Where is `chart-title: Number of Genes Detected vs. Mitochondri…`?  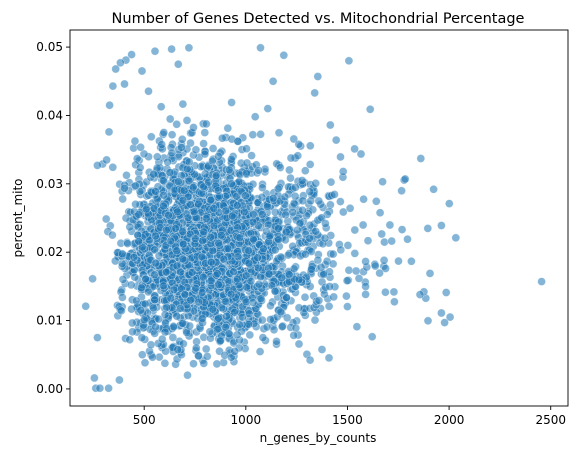 chart-title: Number of Genes Detected vs. Mitochondri… is located at coordinates (318, 19).